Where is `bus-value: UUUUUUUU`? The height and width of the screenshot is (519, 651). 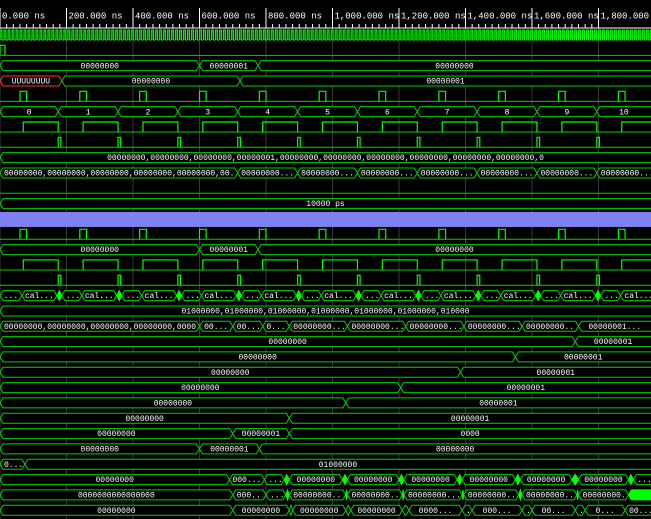
bus-value: UUUUUUUU is located at coordinates (31, 82).